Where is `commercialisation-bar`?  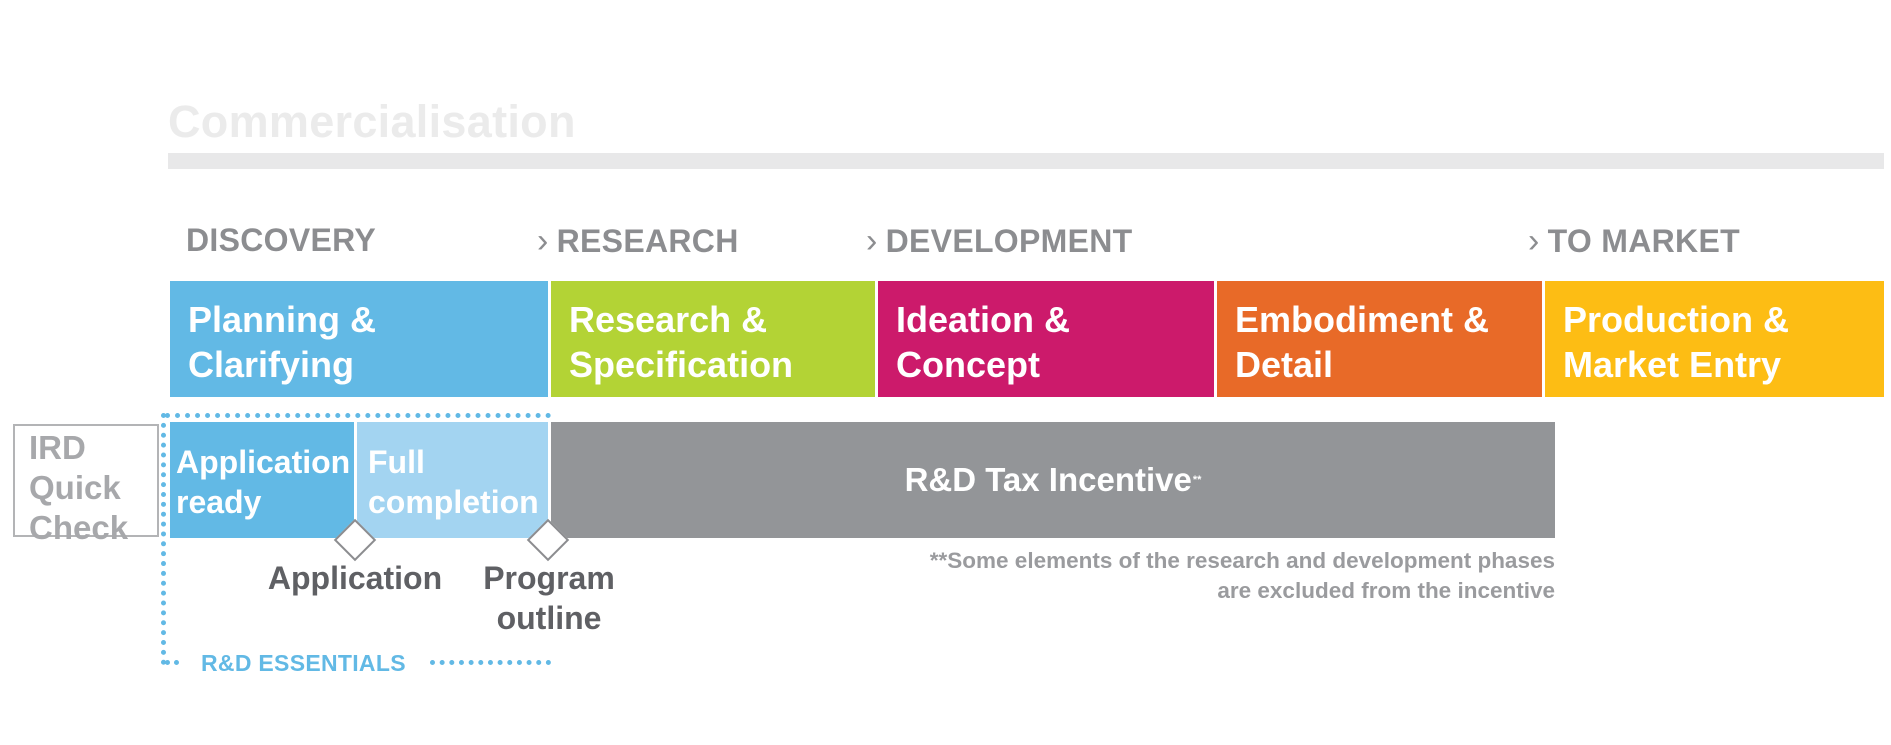
commercialisation-bar is located at coordinates (1026, 161).